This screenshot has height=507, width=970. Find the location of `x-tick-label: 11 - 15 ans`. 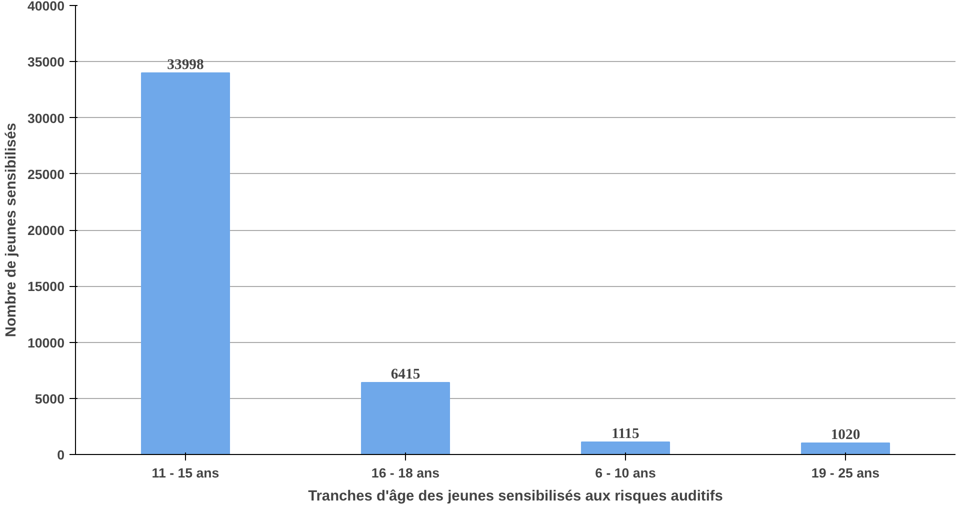

x-tick-label: 11 - 15 ans is located at coordinates (186, 473).